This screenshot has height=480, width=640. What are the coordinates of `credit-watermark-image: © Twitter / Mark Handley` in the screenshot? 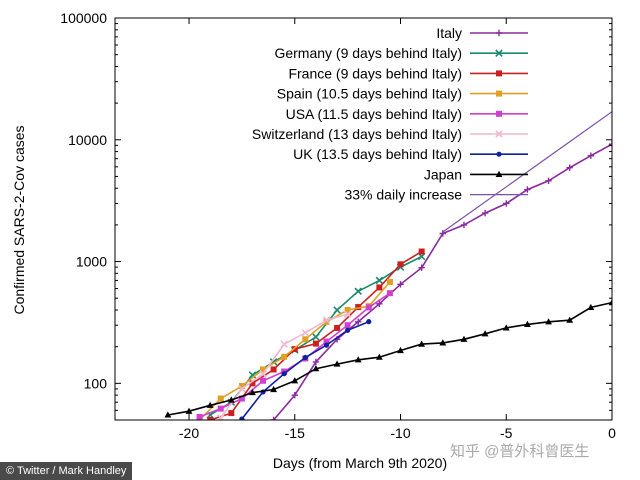 It's located at (66, 471).